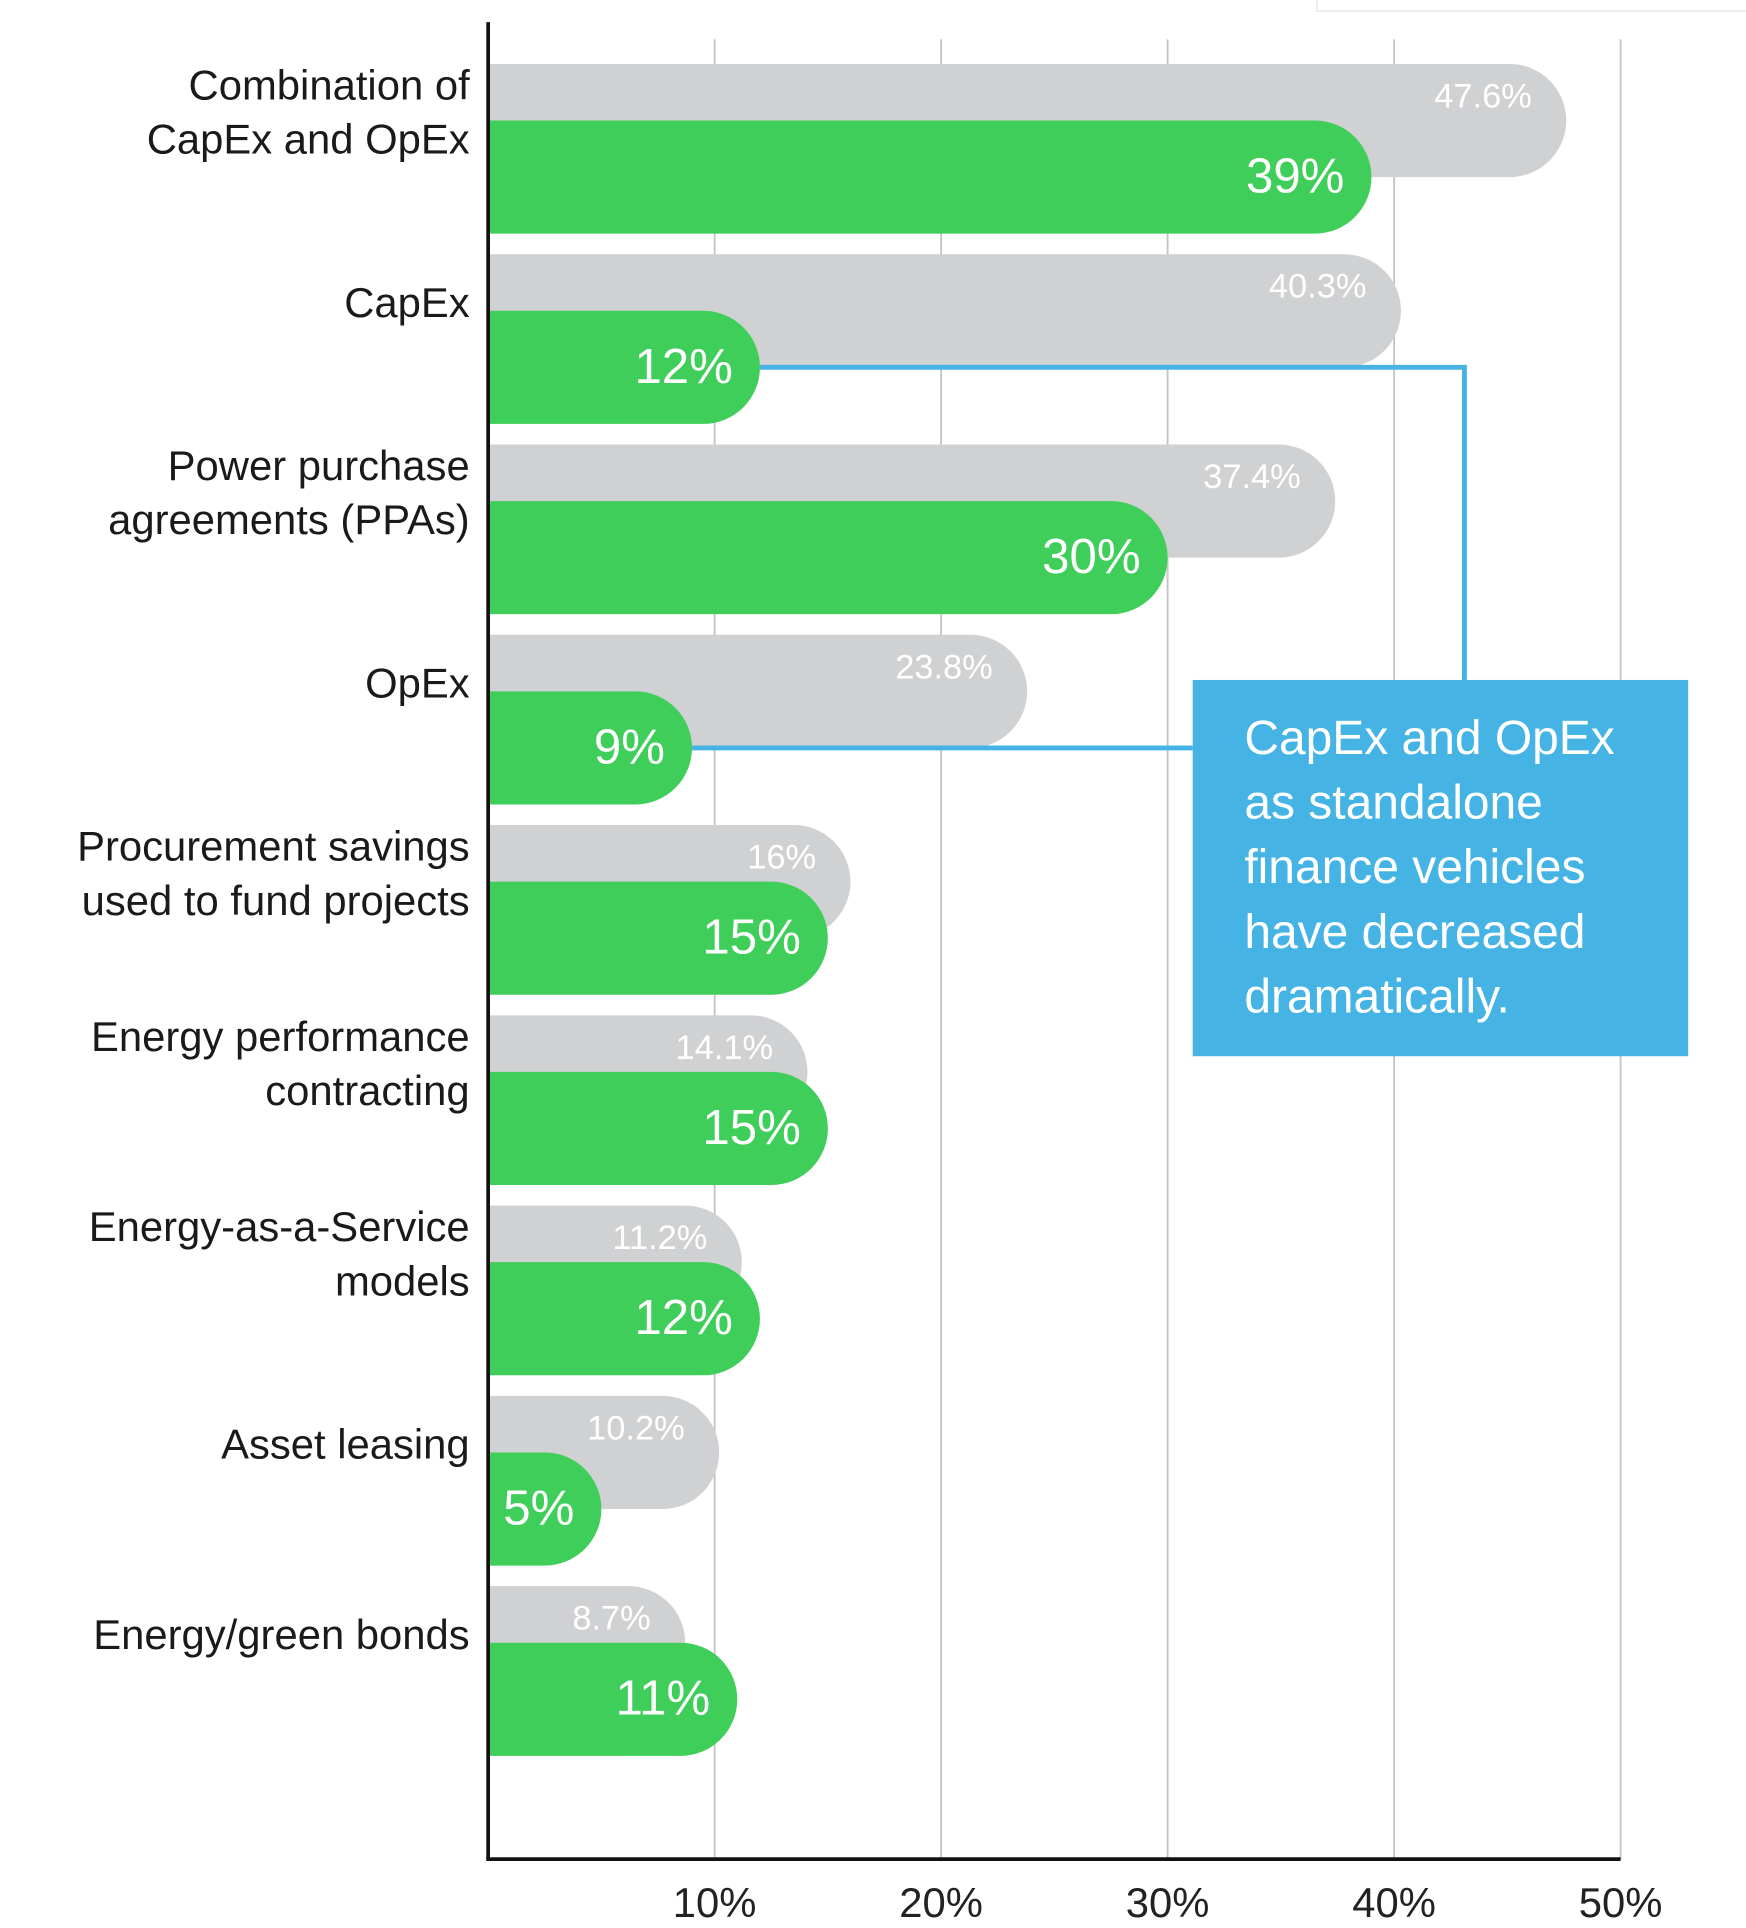  Describe the element at coordinates (944, 667) in the screenshot. I see `value-label: 23.8%` at that location.